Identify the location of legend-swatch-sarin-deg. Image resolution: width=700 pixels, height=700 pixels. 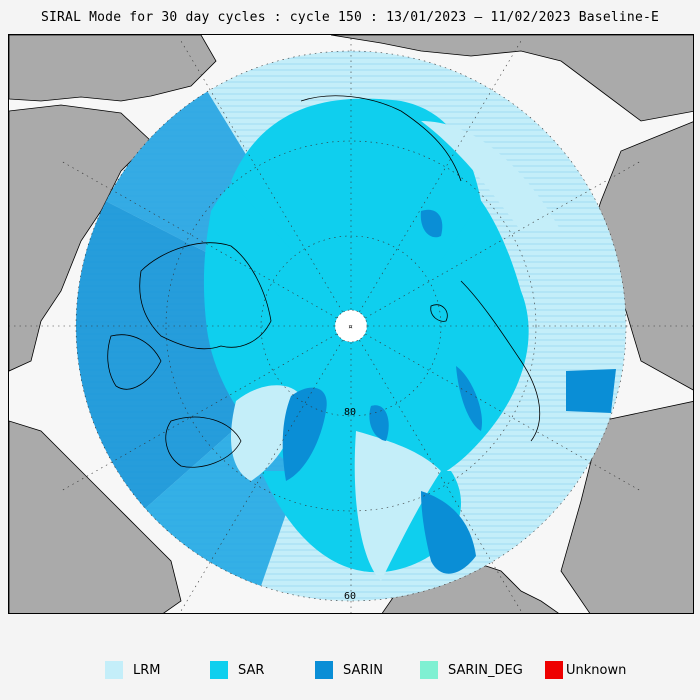
(429, 670).